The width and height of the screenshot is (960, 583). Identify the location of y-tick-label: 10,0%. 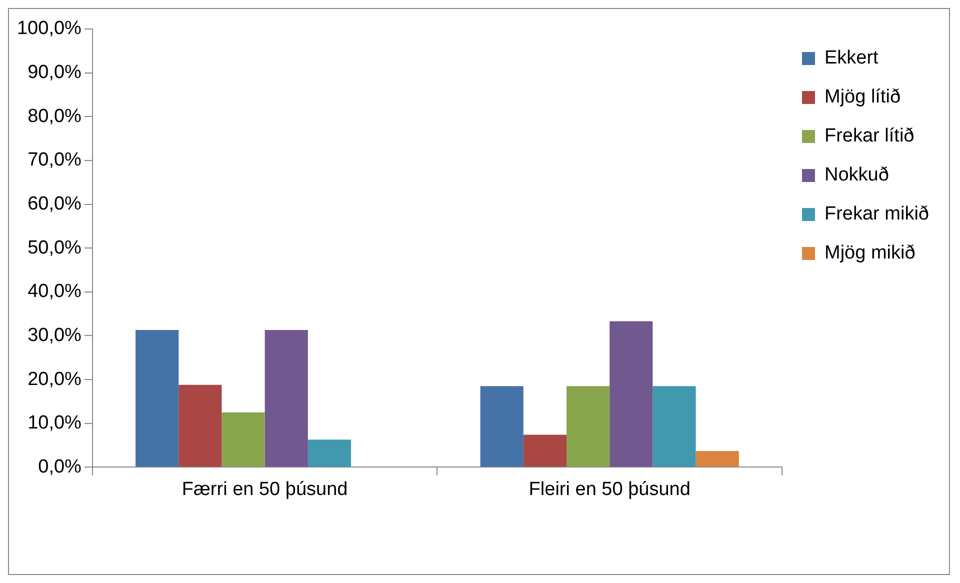
(55, 423).